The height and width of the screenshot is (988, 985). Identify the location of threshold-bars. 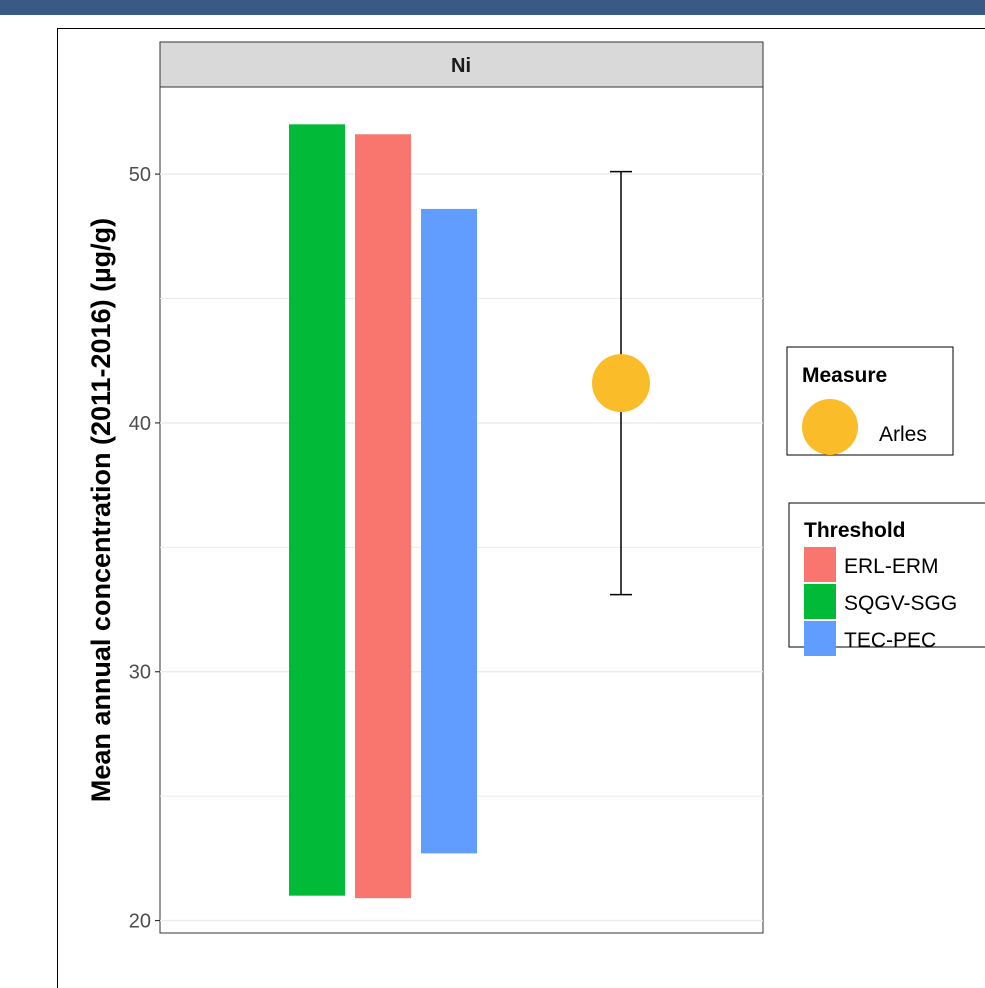
(383, 511).